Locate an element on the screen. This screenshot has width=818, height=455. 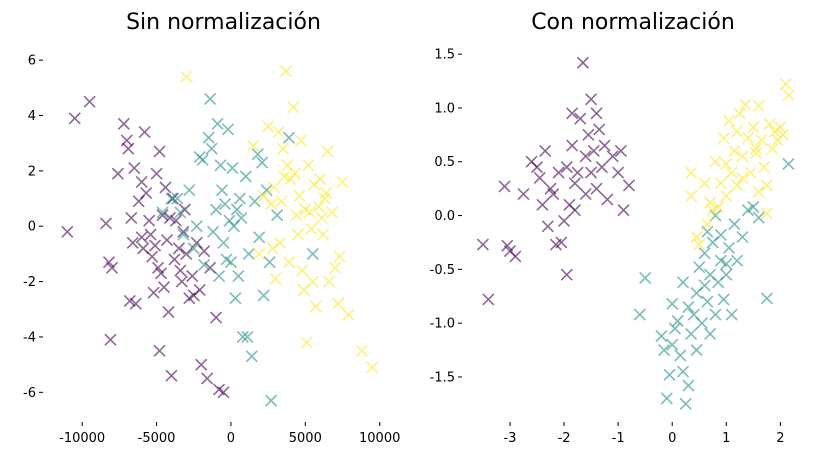
chart-title-left: Sin normalización is located at coordinates (223, 22).